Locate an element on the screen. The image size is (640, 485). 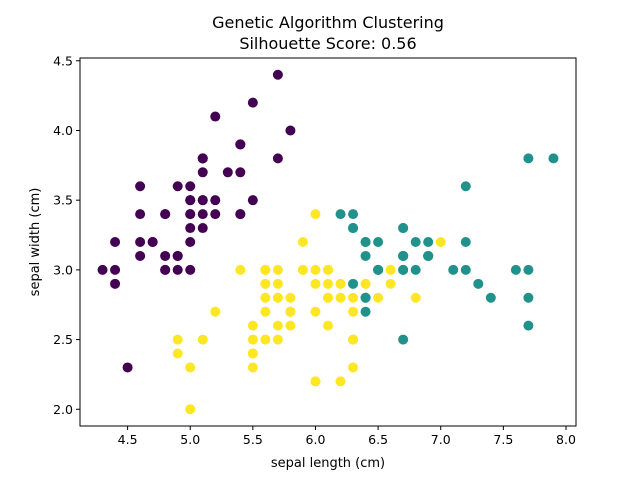
y-tick-label: 3.0 is located at coordinates (63, 269).